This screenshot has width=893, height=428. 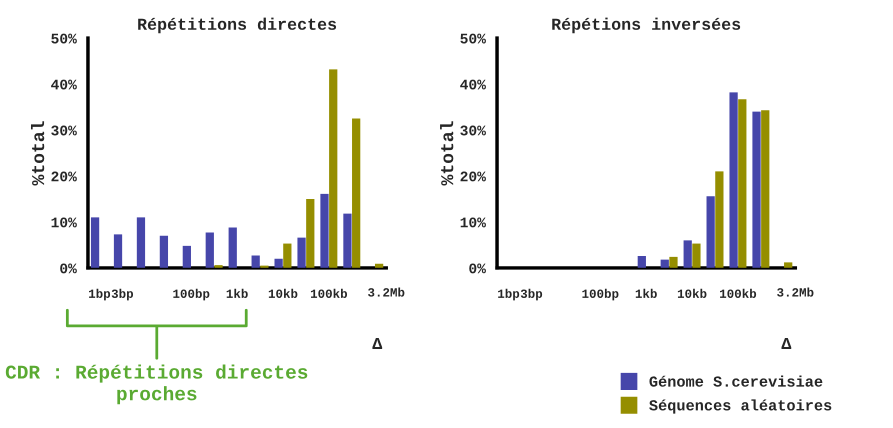 I want to click on legend-label: Génome S.cerevisiae, so click(x=735, y=381).